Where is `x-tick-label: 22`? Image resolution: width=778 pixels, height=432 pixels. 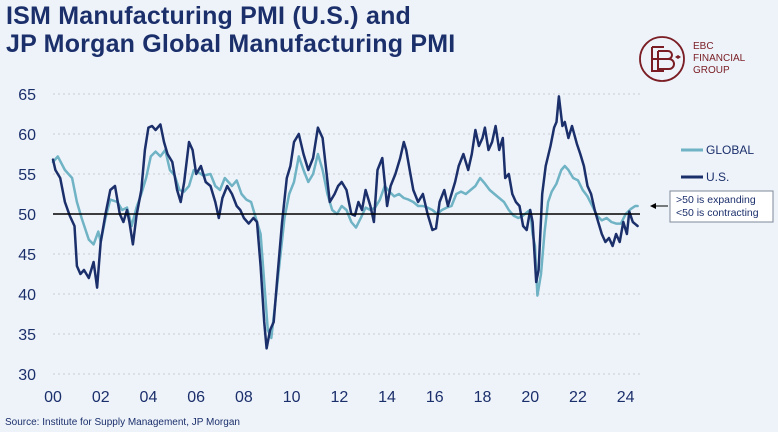
x-tick-label: 22 is located at coordinates (578, 397).